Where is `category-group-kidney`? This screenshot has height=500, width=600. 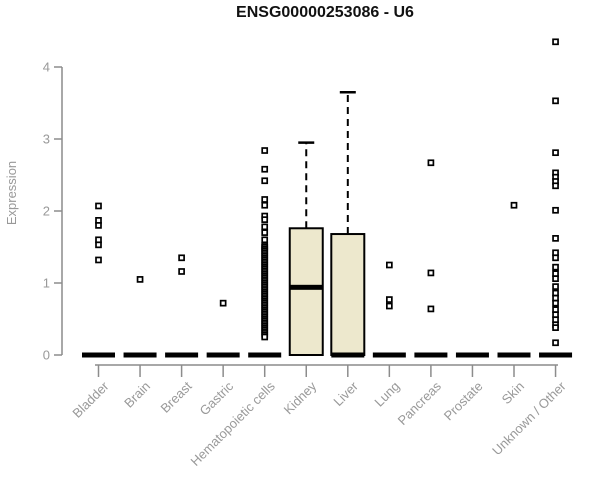 category-group-kidney is located at coordinates (306, 248).